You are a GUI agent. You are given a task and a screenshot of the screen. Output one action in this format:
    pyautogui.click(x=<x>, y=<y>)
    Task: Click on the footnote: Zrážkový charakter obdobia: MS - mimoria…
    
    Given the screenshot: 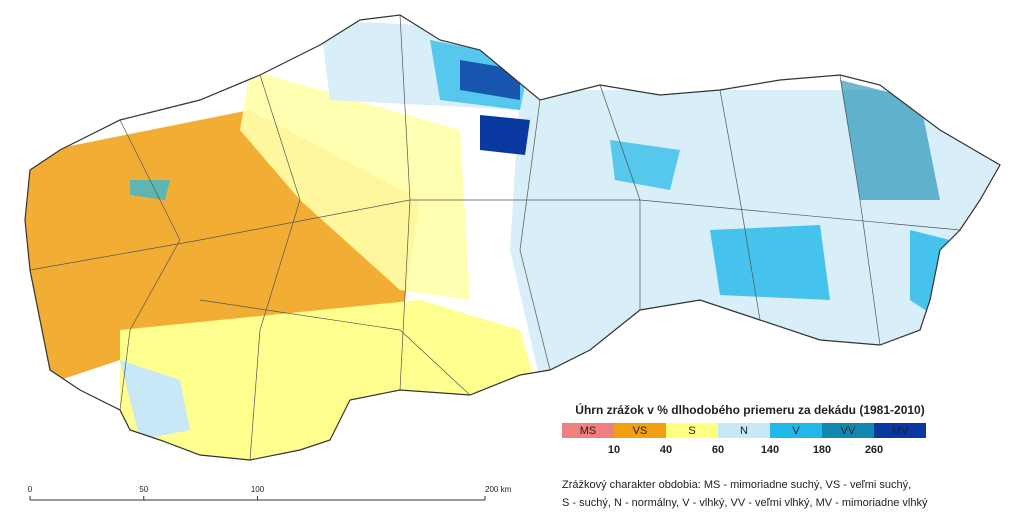 What is the action you would take?
    pyautogui.click(x=736, y=485)
    